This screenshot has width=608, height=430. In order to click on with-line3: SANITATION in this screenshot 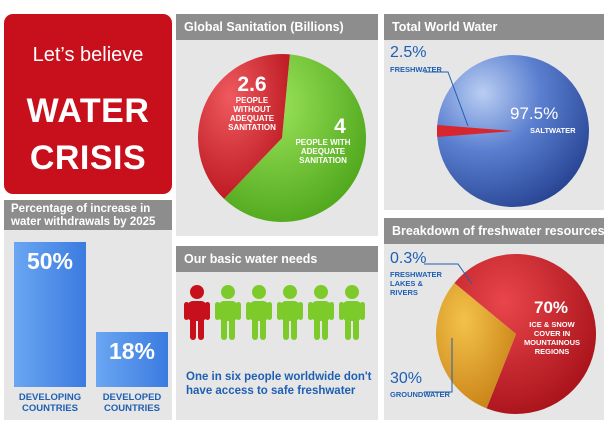, I will do `click(323, 160)`.